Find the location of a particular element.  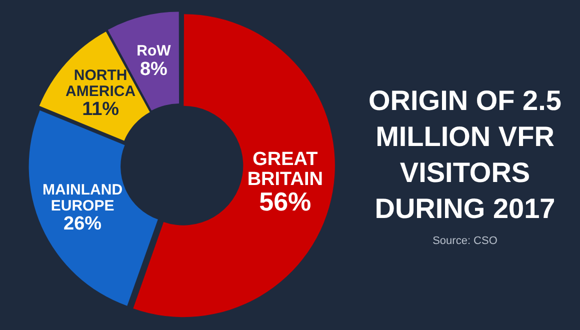

slice-label: RoW is located at coordinates (154, 51).